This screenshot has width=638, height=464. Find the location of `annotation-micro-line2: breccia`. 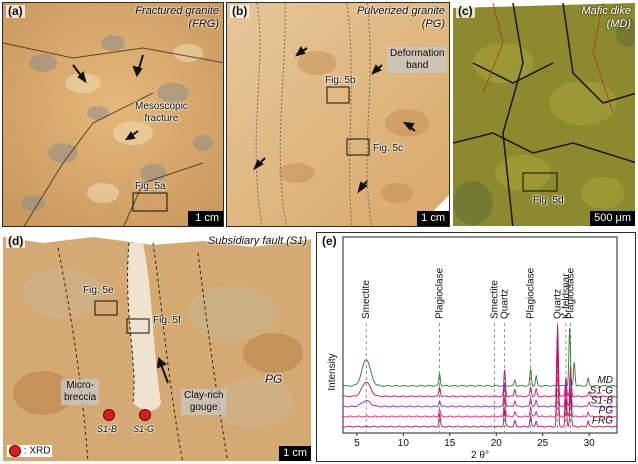

annotation-micro-line2: breccia is located at coordinates (80, 397).